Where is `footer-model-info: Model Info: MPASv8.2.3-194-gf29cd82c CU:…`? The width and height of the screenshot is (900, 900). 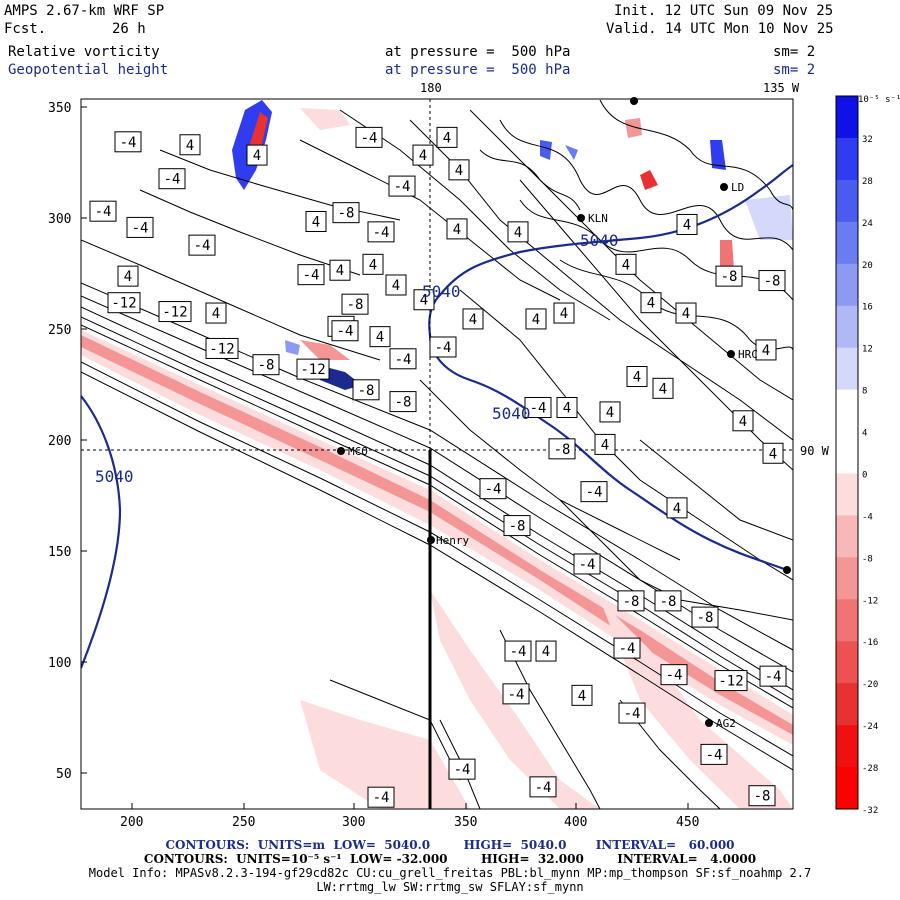 footer-model-info: Model Info: MPASv8.2.3-194-gf29cd82c CU:… is located at coordinates (450, 873).